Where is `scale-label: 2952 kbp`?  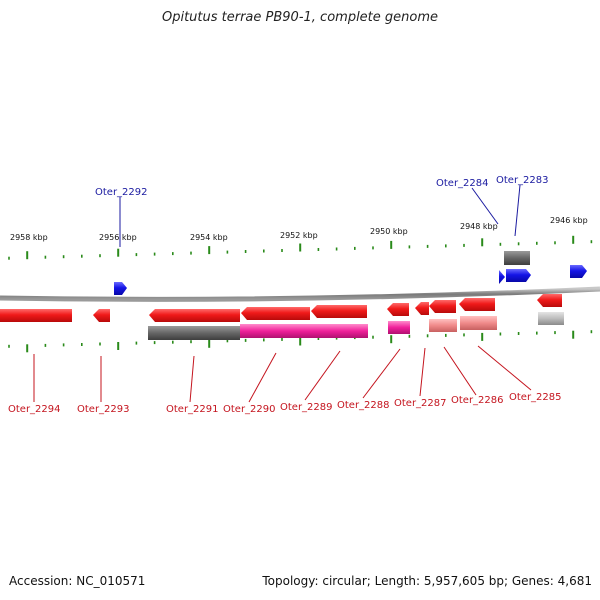 scale-label: 2952 kbp is located at coordinates (299, 235).